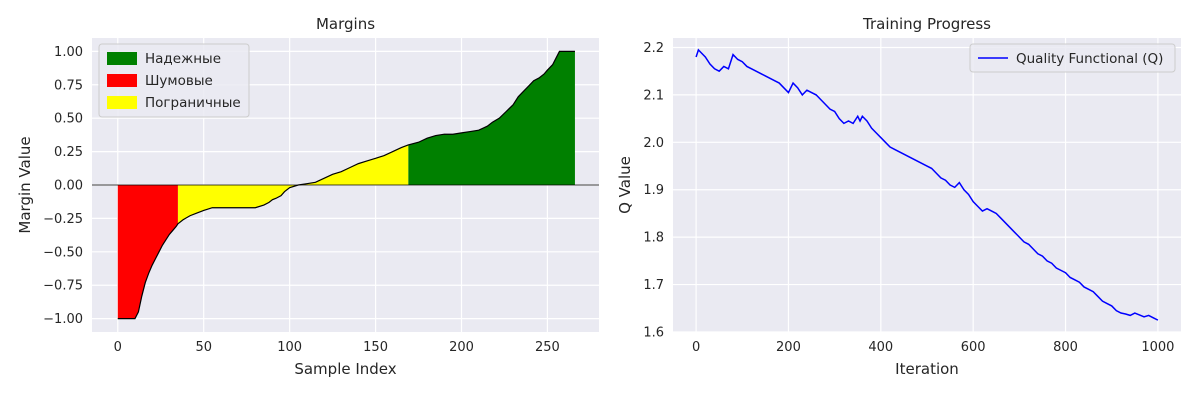 This screenshot has width=1200, height=400. What do you see at coordinates (68, 186) in the screenshot?
I see `y-tick-label: 0.00` at bounding box center [68, 186].